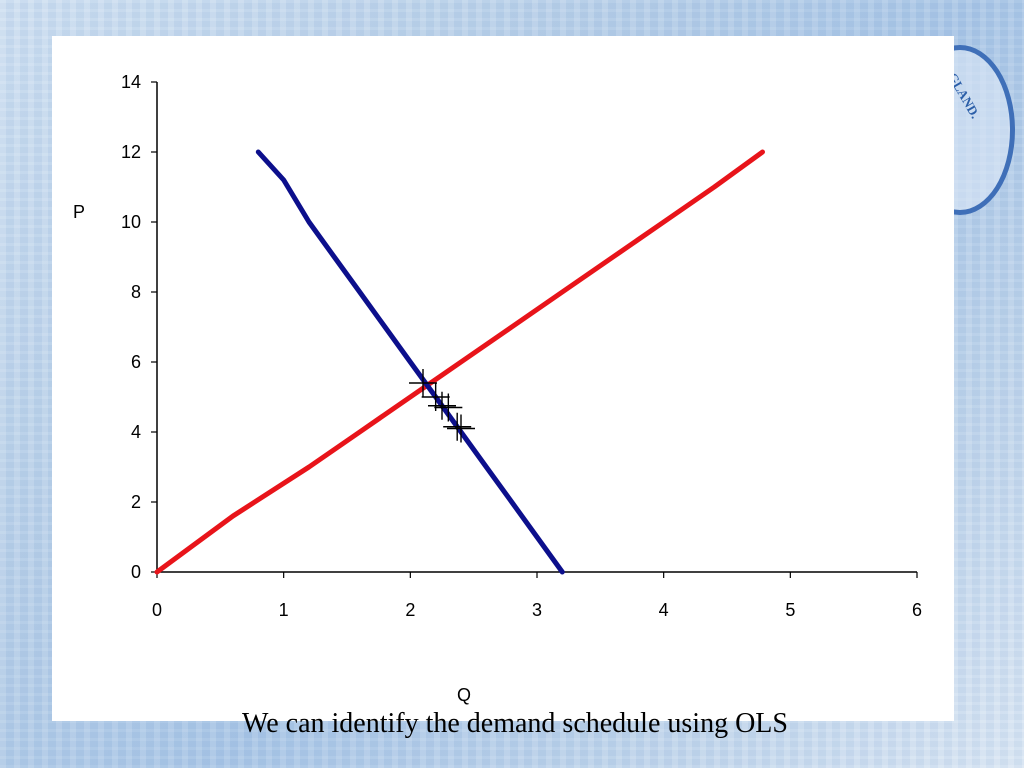  Describe the element at coordinates (157, 610) in the screenshot. I see `x-tick-label: 0` at that location.